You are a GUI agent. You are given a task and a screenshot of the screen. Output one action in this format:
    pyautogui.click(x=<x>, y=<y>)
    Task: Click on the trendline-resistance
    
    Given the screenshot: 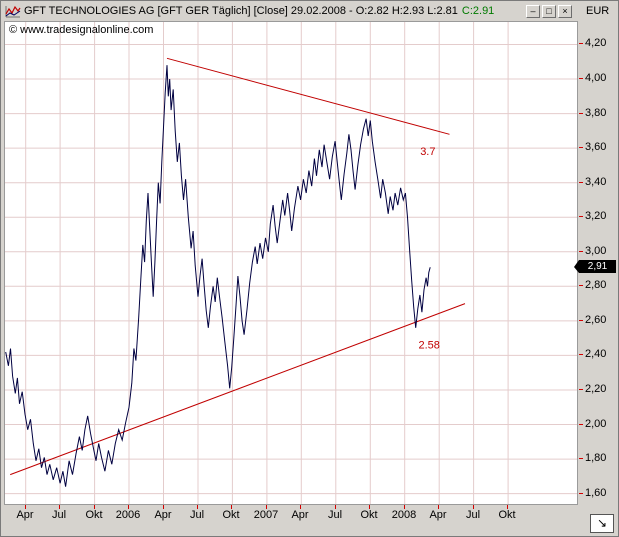 What is the action you would take?
    pyautogui.click(x=308, y=96)
    